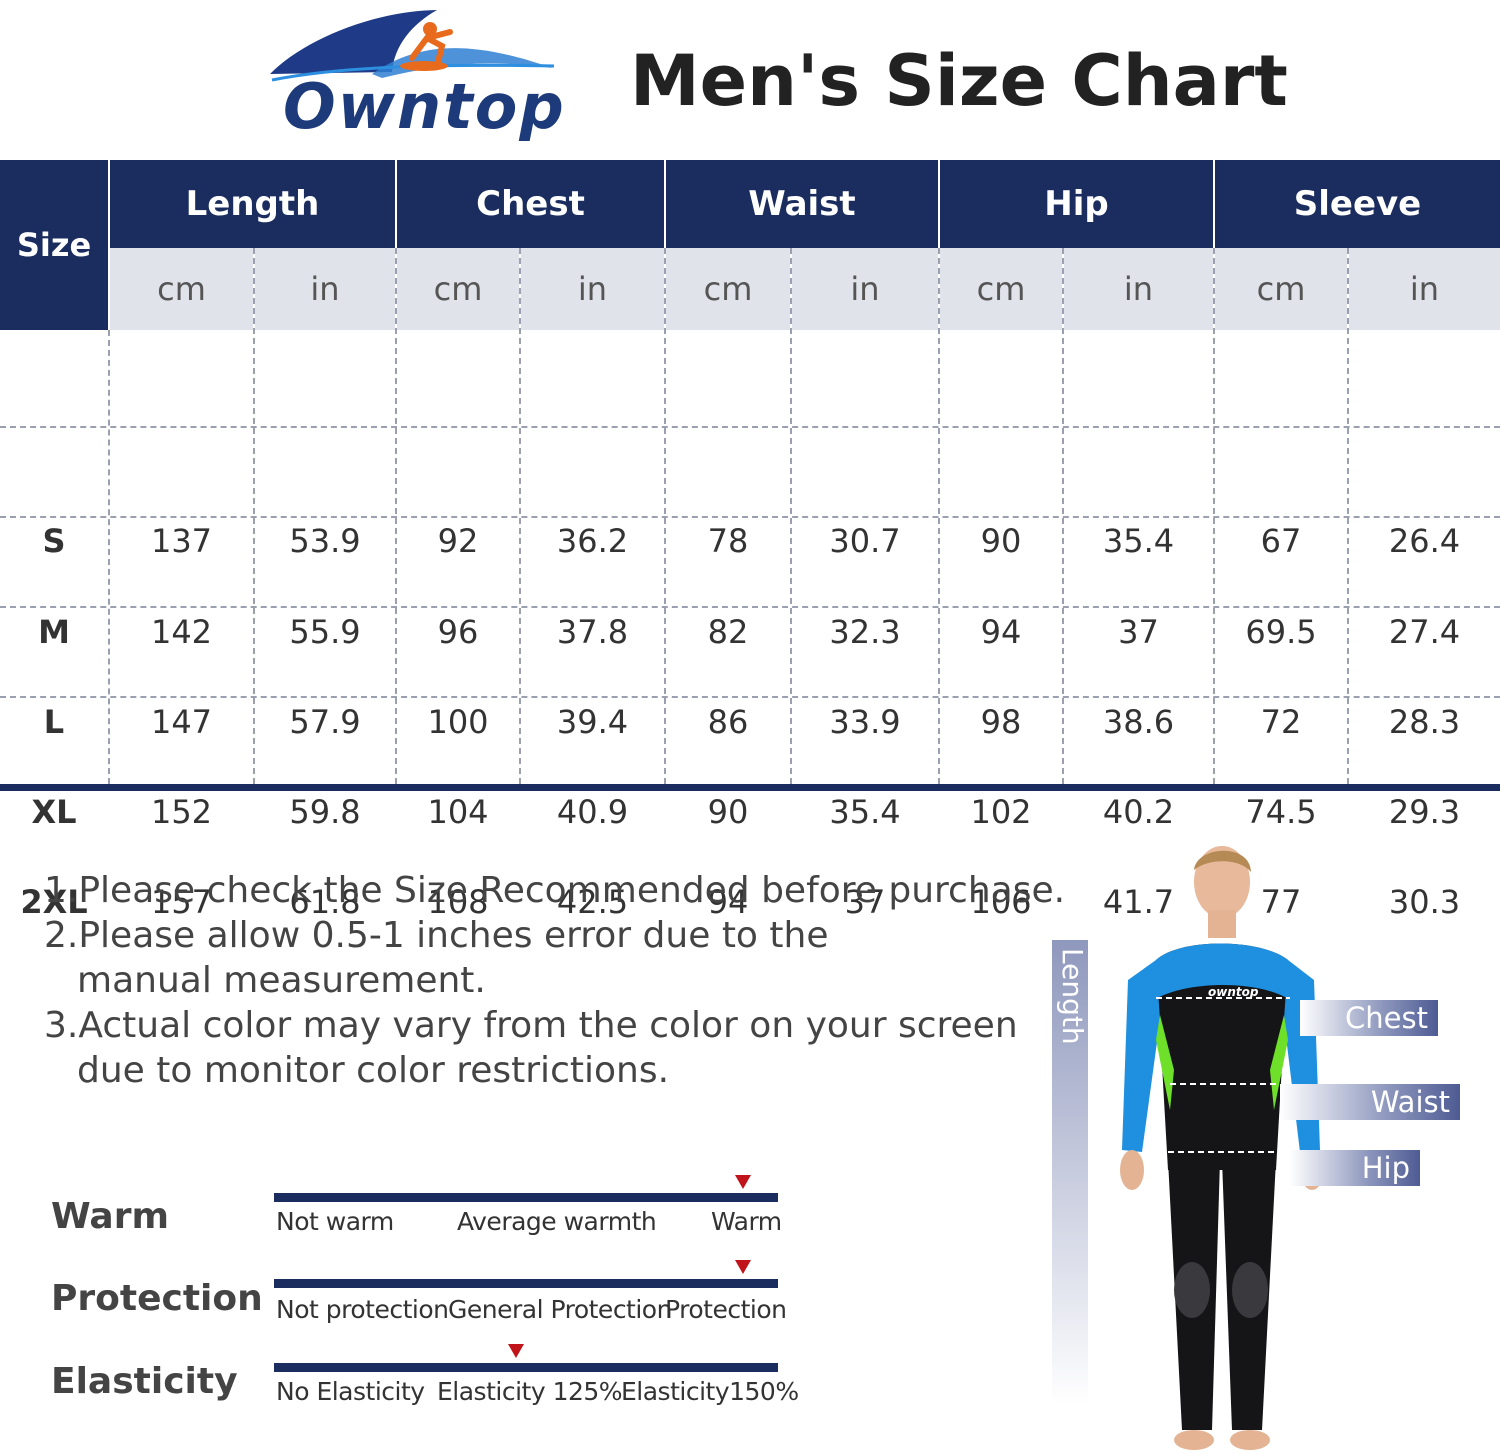  I want to click on rating-scale-high: Elasticity150%, so click(710, 1391).